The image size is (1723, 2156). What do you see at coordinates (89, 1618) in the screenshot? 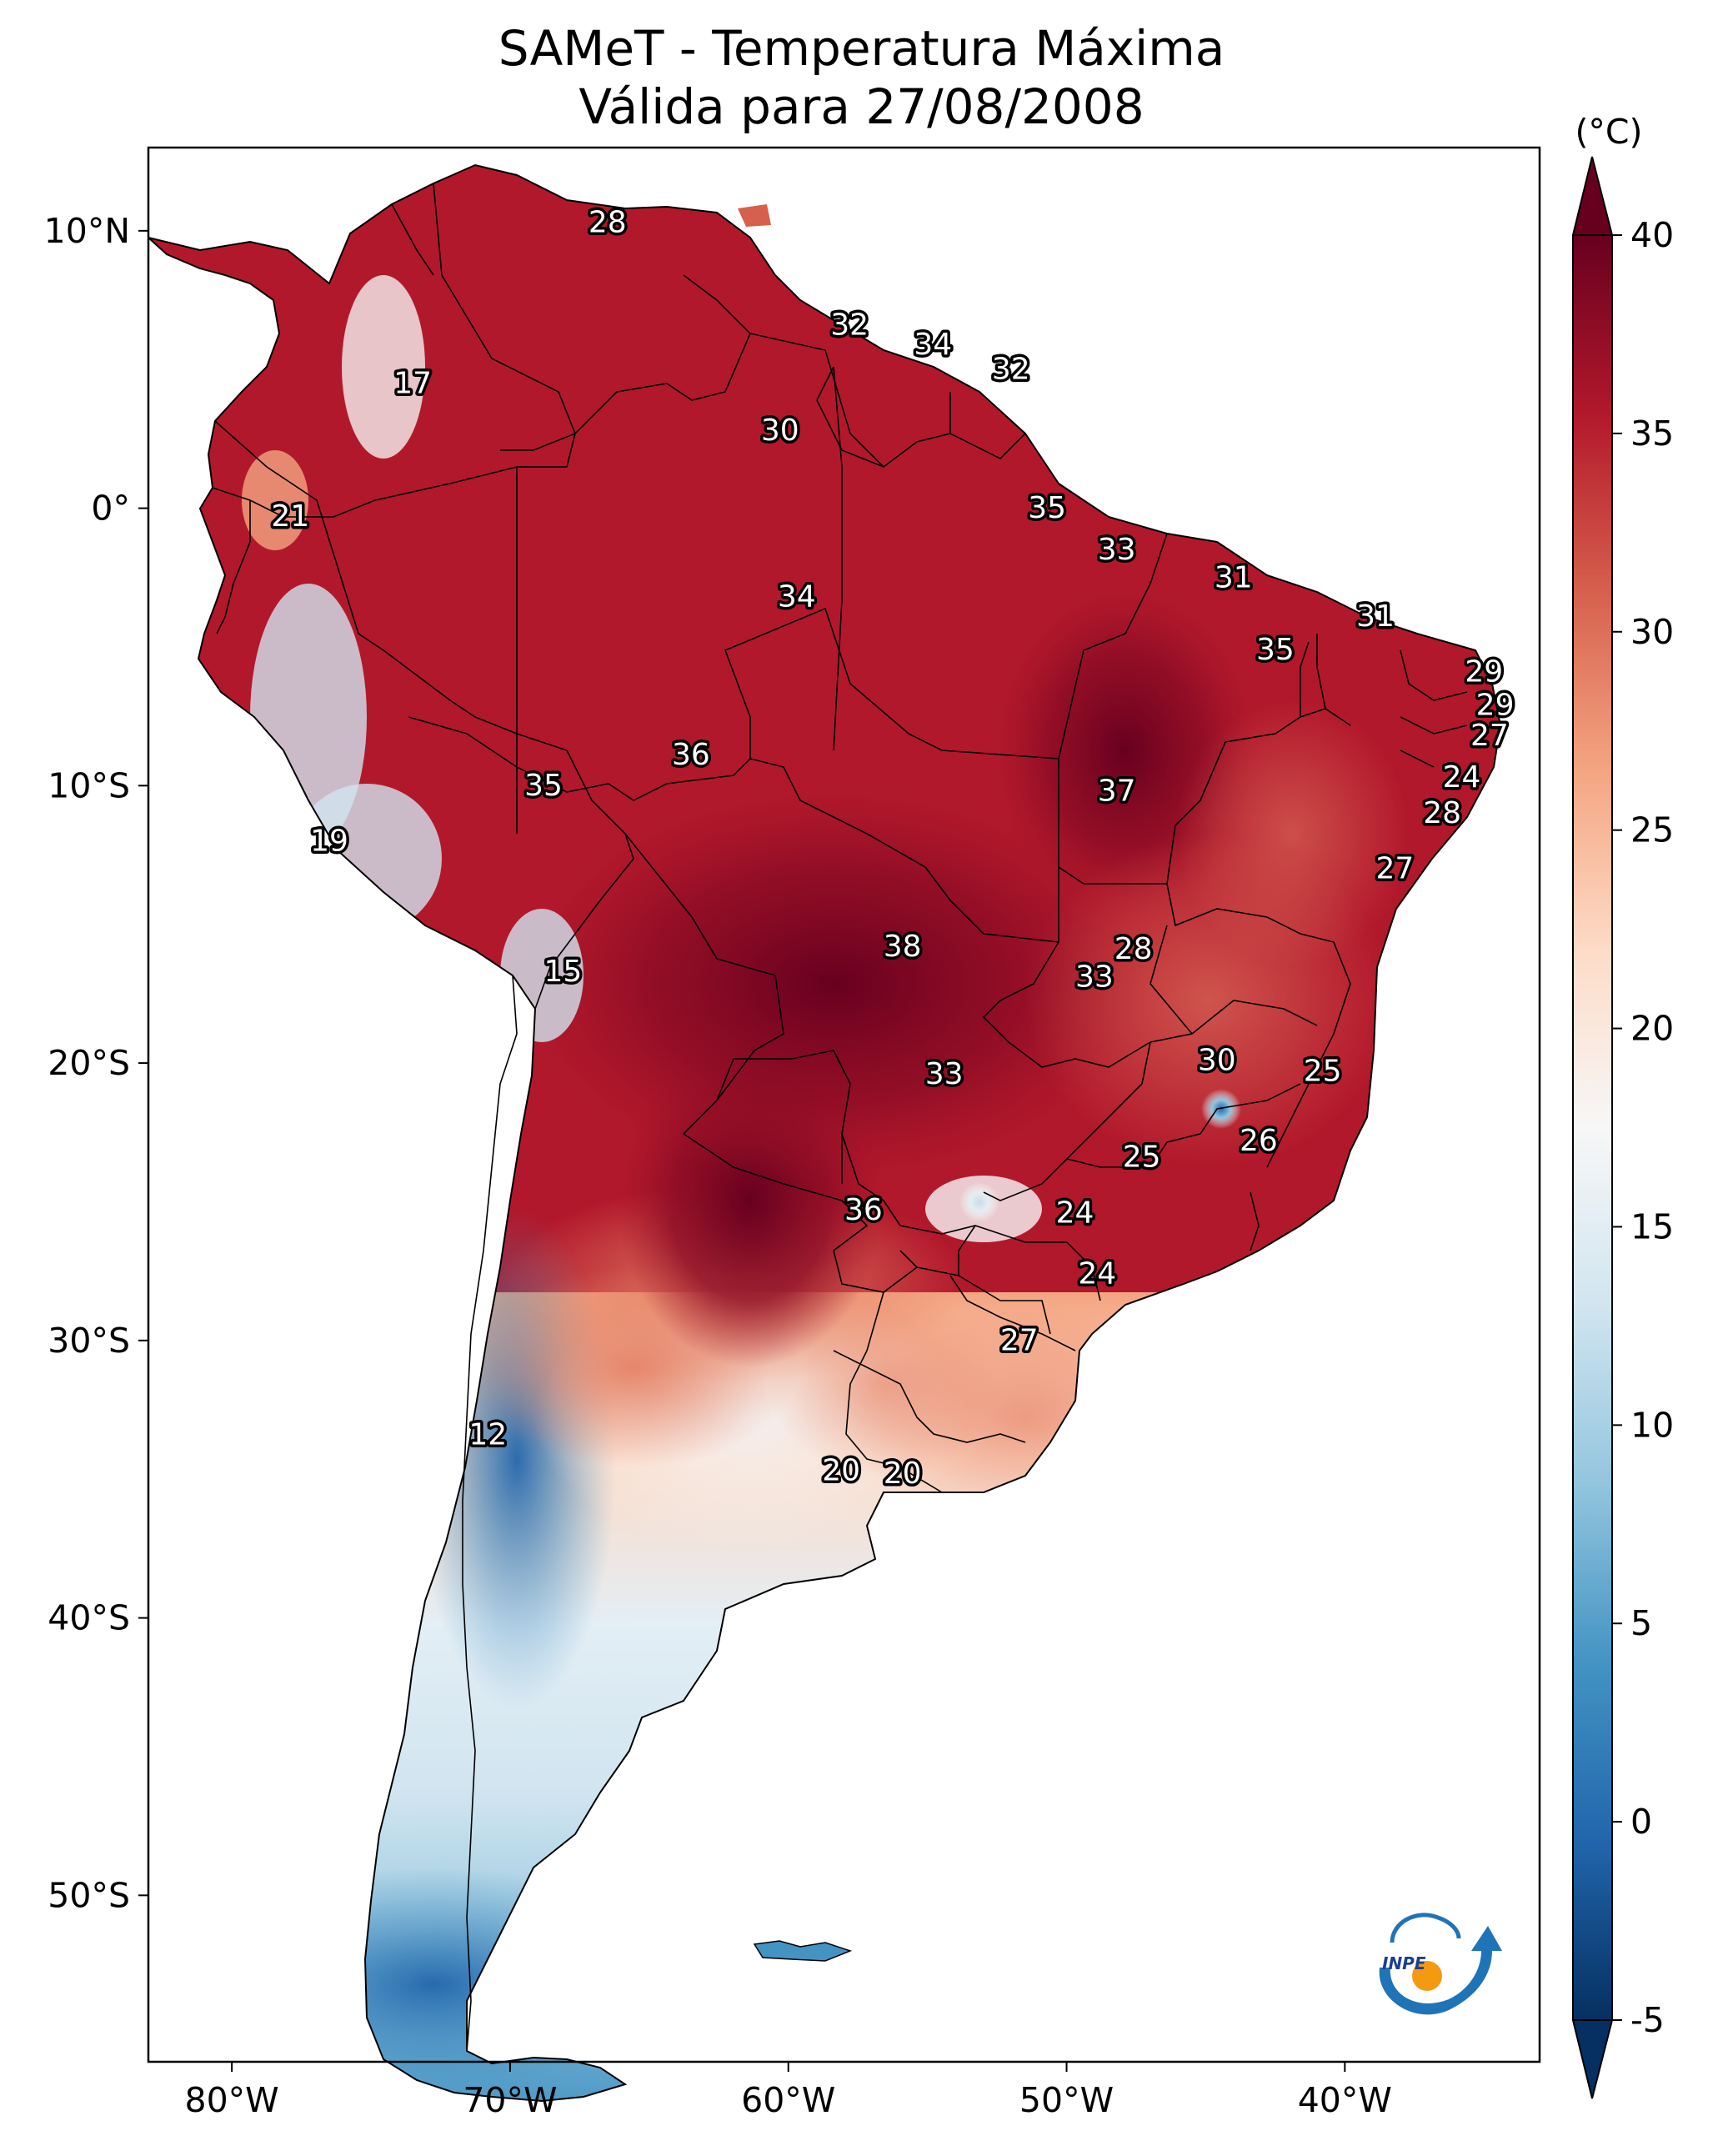
I see `lat-tick-label: 40°S` at bounding box center [89, 1618].